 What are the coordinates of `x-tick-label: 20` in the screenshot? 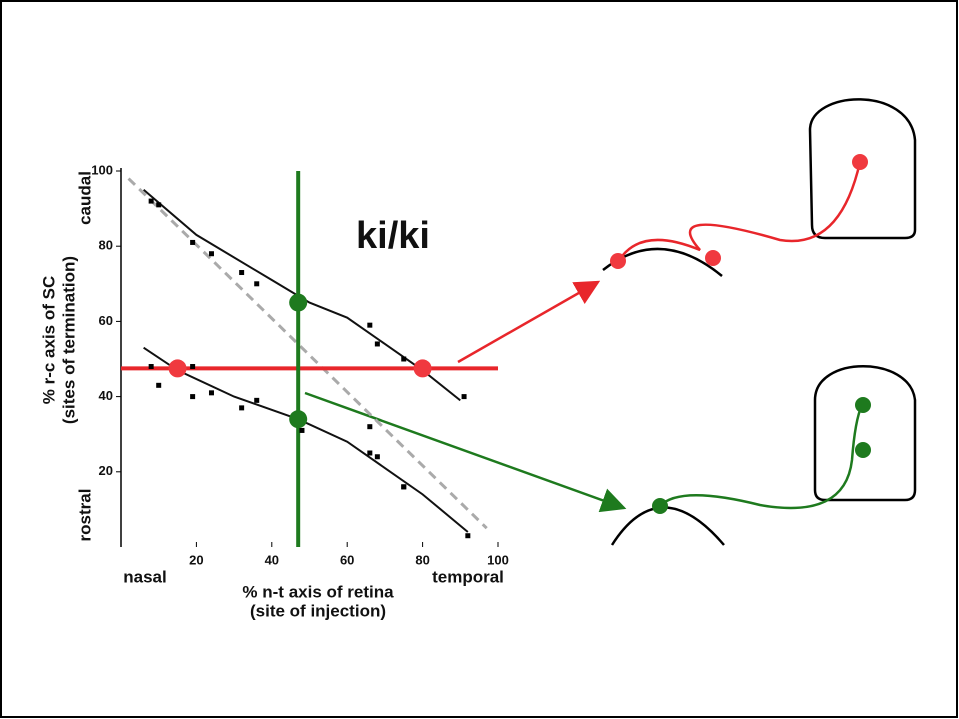 It's located at (196, 559).